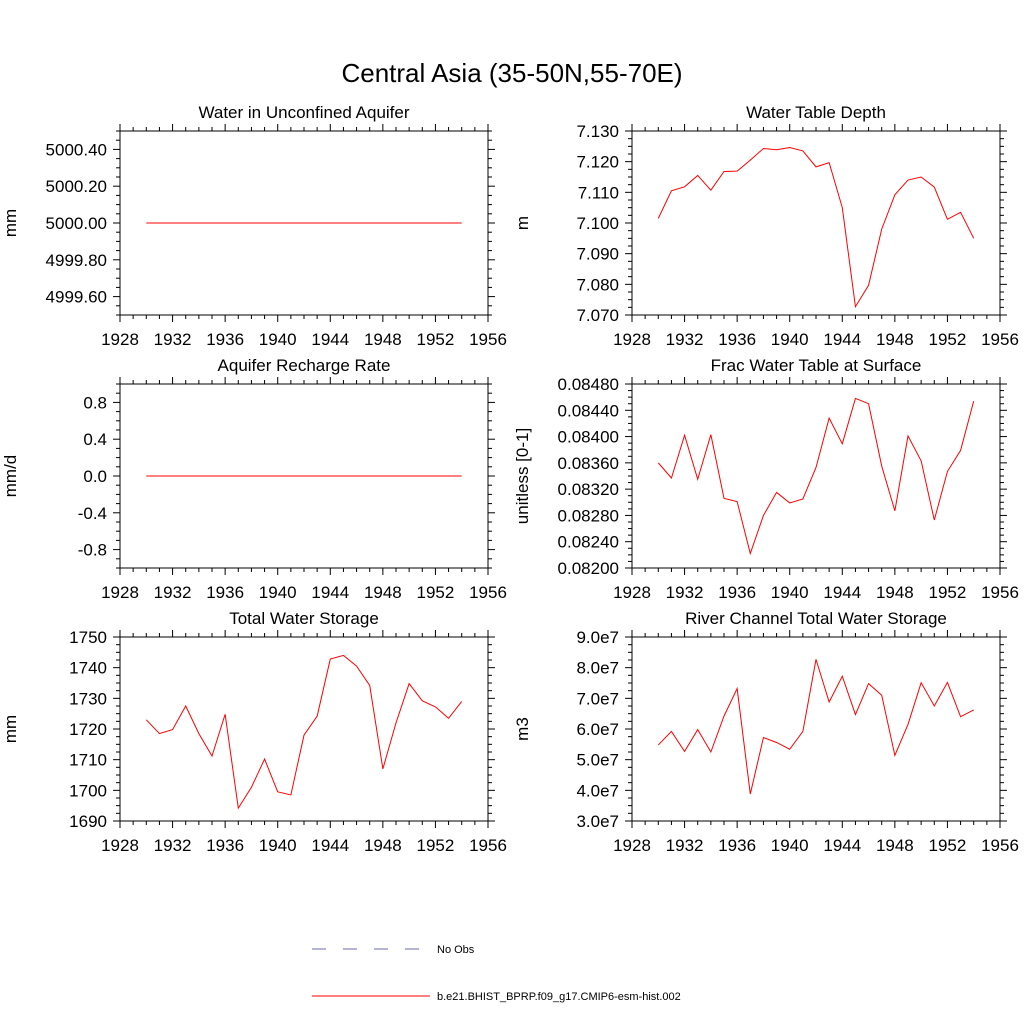 The height and width of the screenshot is (1024, 1024). What do you see at coordinates (597, 698) in the screenshot?
I see `y-tick-label: 7.0e7` at bounding box center [597, 698].